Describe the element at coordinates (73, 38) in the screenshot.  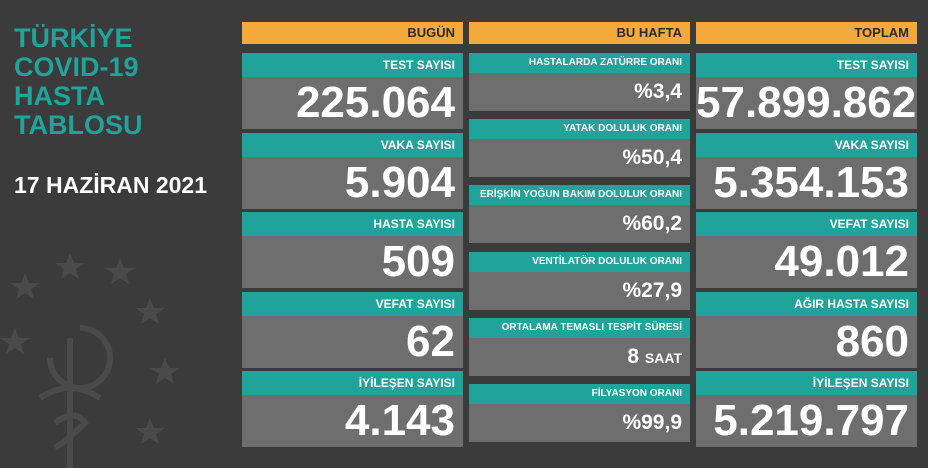
I see `title-line: TÜRKİYE` at that location.